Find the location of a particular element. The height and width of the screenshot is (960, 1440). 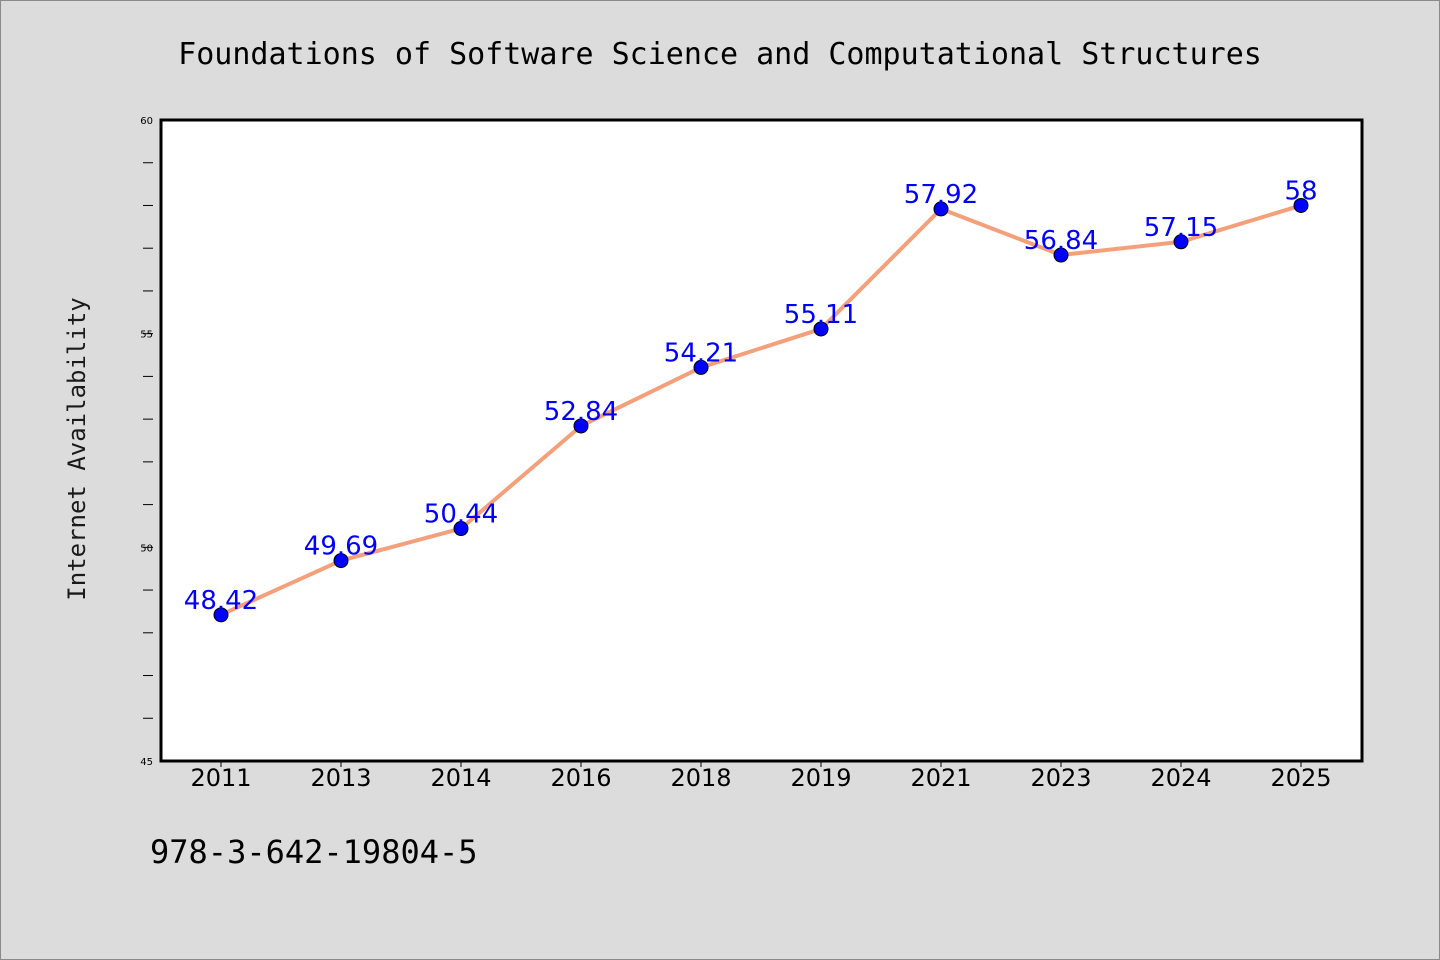

x-axis: 2011 2013 2014 2016 2018 2019 2021 2023 2024 2025 is located at coordinates (761, 776).